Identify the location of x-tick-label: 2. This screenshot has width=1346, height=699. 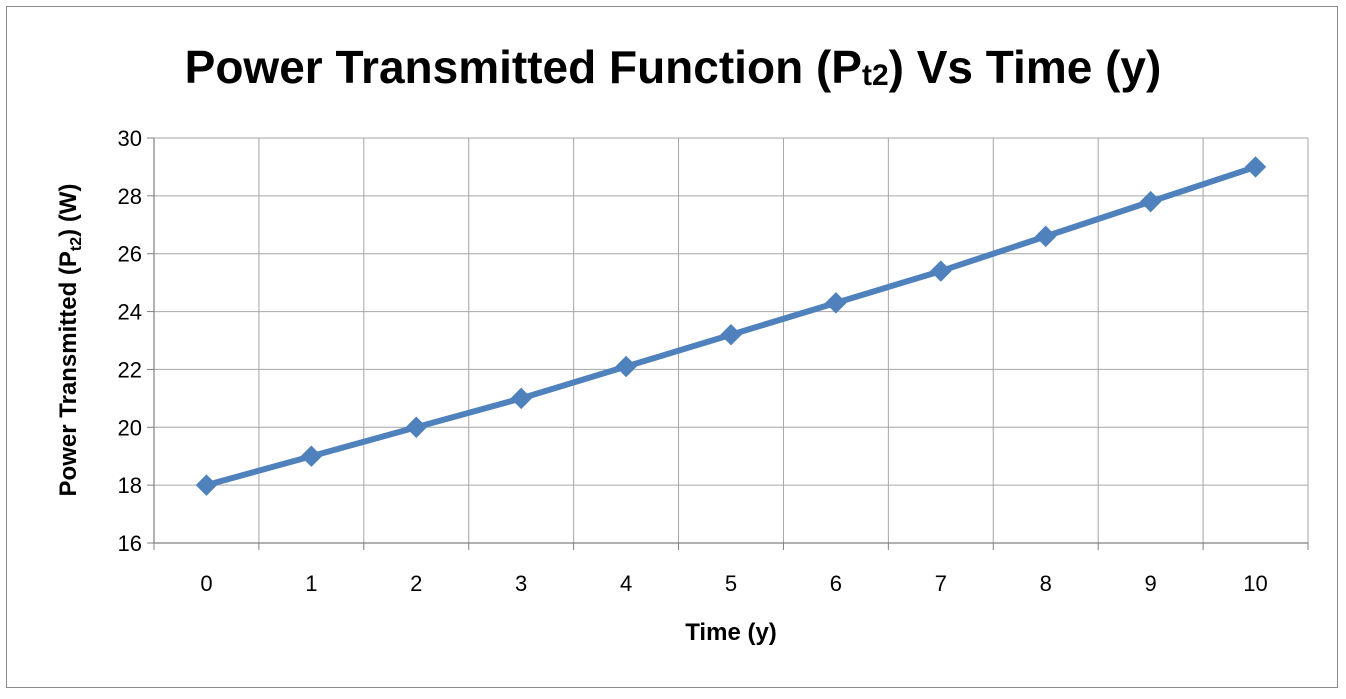
(416, 583).